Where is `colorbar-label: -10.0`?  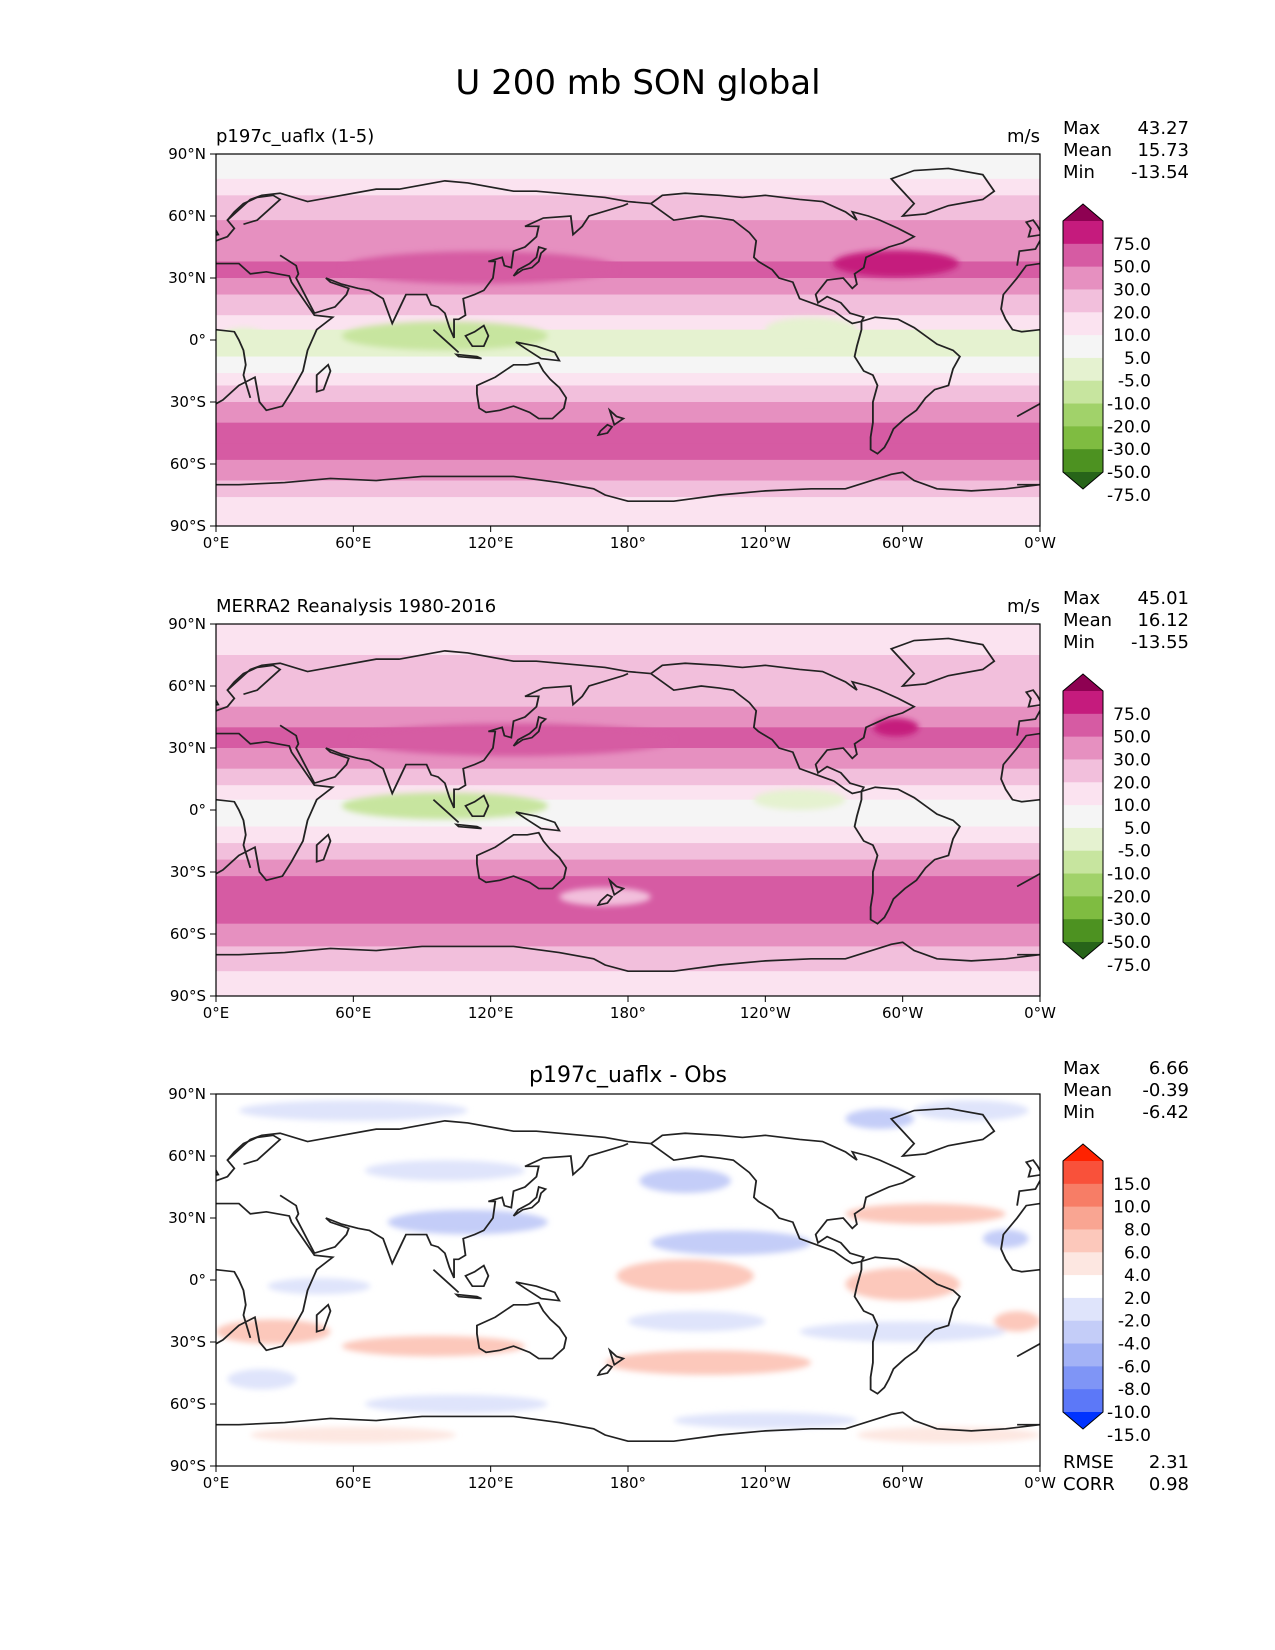 colorbar-label: -10.0 is located at coordinates (1129, 405).